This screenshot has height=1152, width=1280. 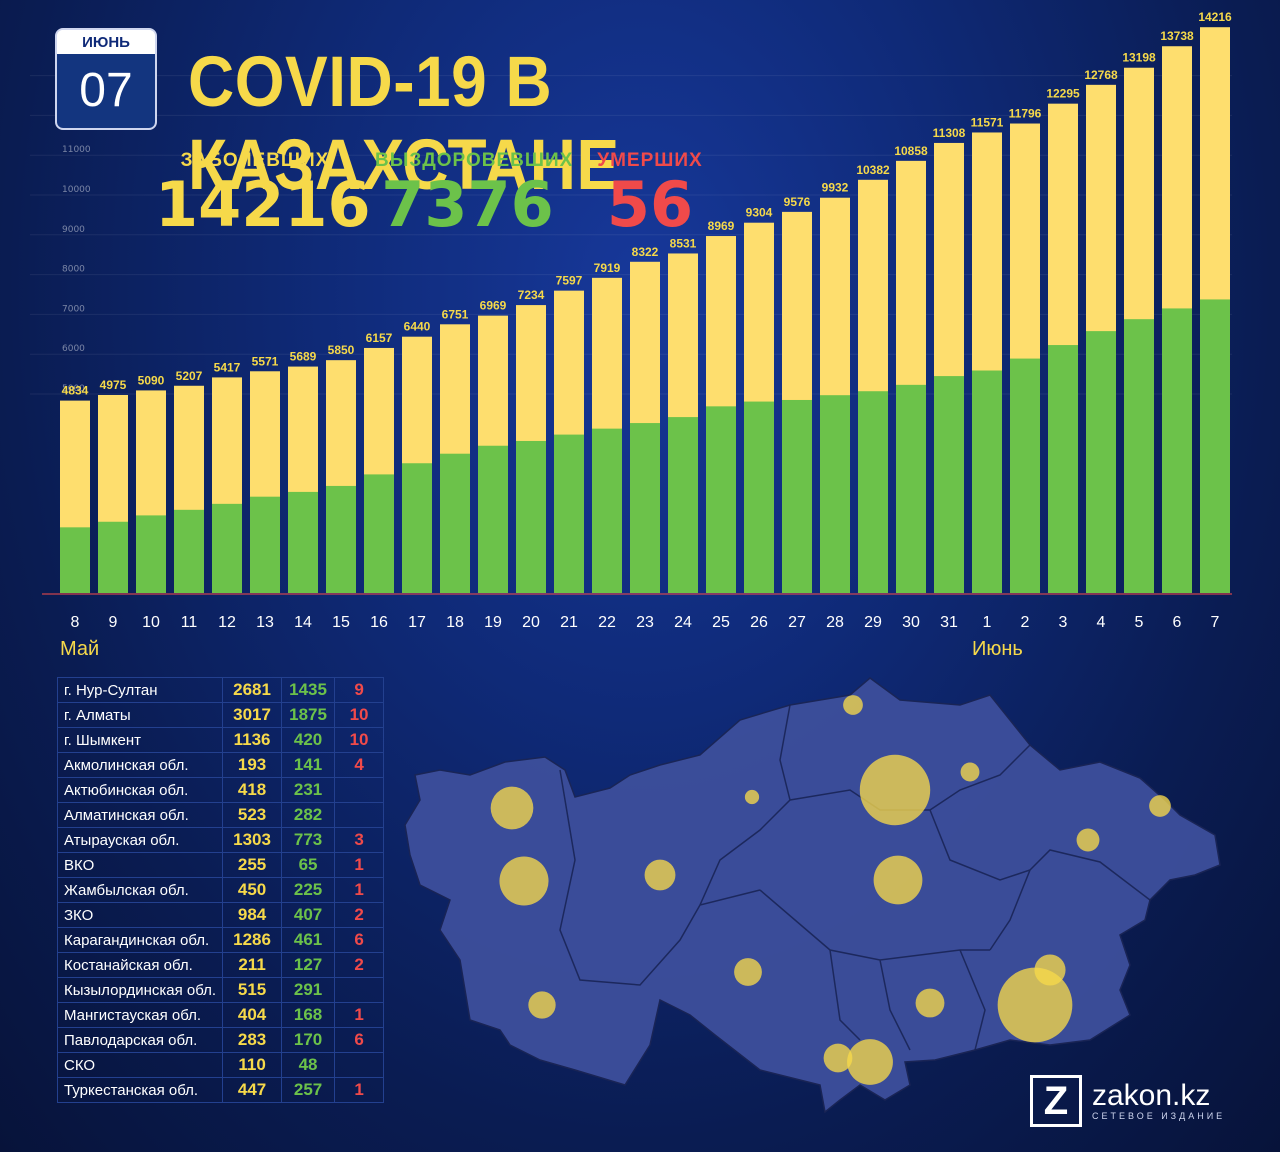 What do you see at coordinates (265, 361) in the screenshot?
I see `bar-value-label: 5571` at bounding box center [265, 361].